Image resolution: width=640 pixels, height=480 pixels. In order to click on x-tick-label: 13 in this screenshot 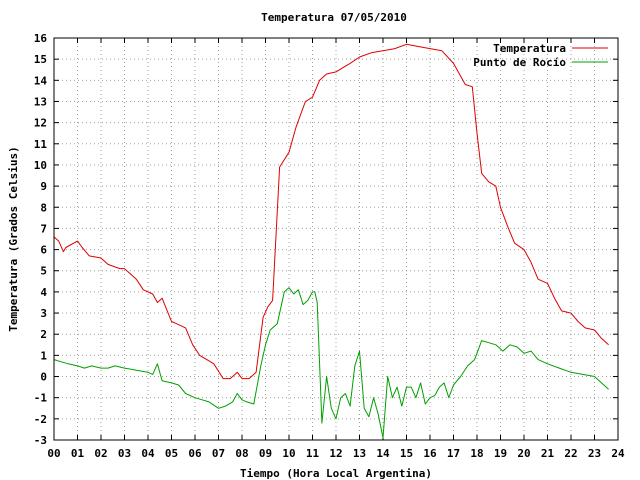, I will do `click(359, 453)`.